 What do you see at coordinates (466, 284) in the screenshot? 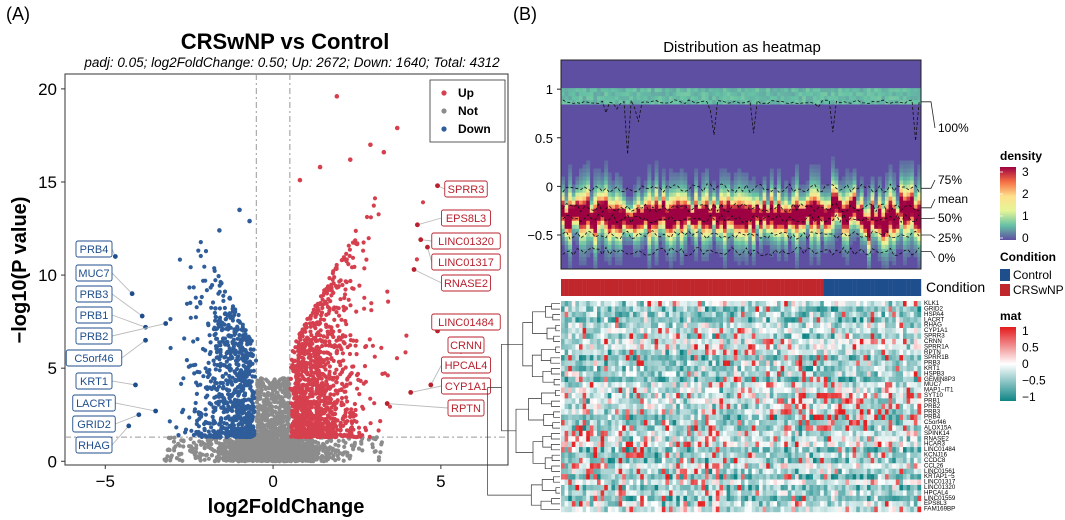
I see `gene-label: RNASE2` at bounding box center [466, 284].